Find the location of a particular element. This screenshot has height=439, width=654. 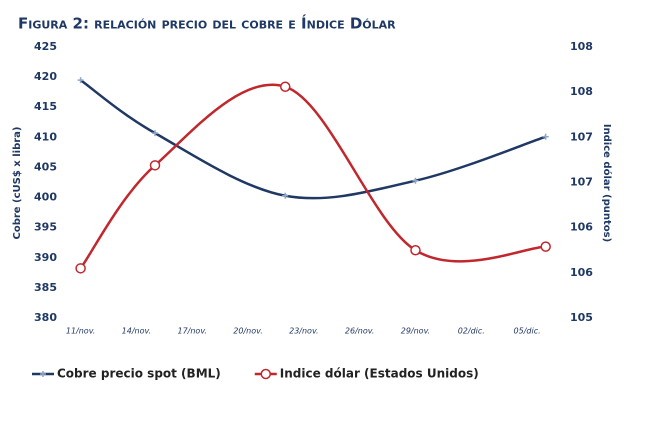

x-tick-label: 17/nov. is located at coordinates (191, 331).